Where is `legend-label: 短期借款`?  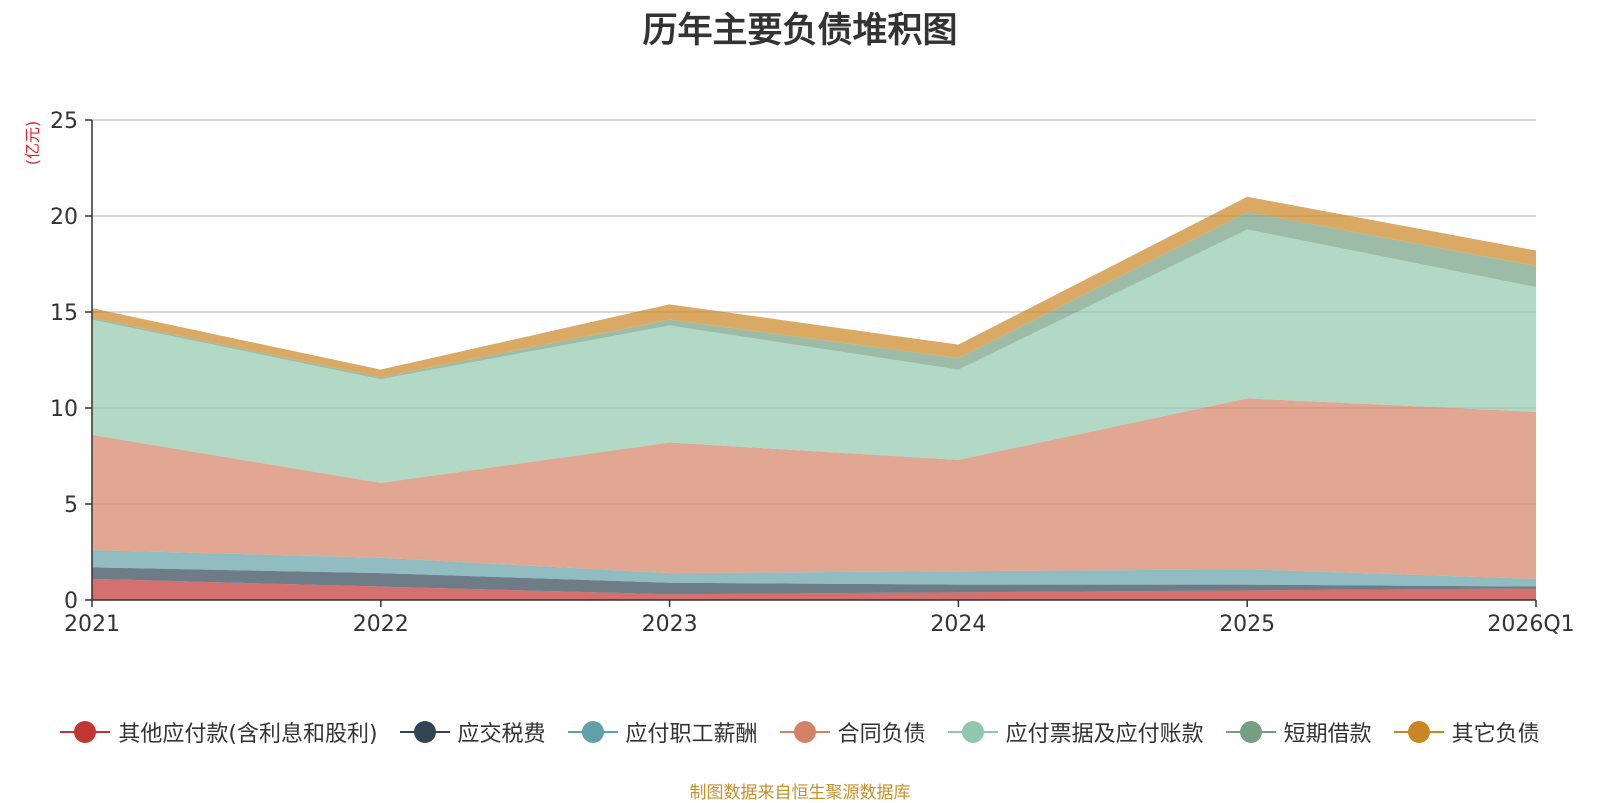 legend-label: 短期借款 is located at coordinates (1327, 734).